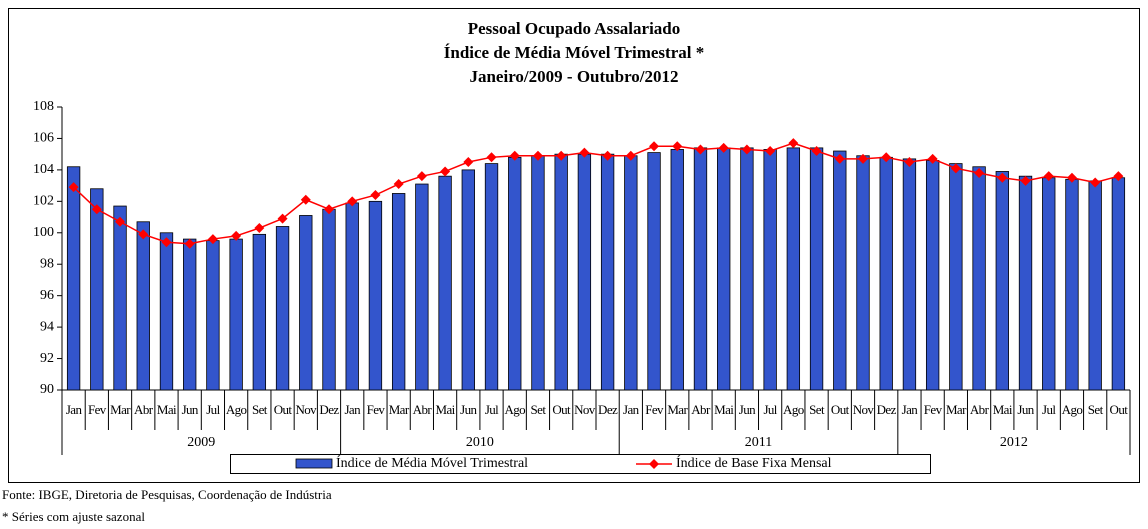 This screenshot has height=529, width=1148. I want to click on legend, so click(580, 464).